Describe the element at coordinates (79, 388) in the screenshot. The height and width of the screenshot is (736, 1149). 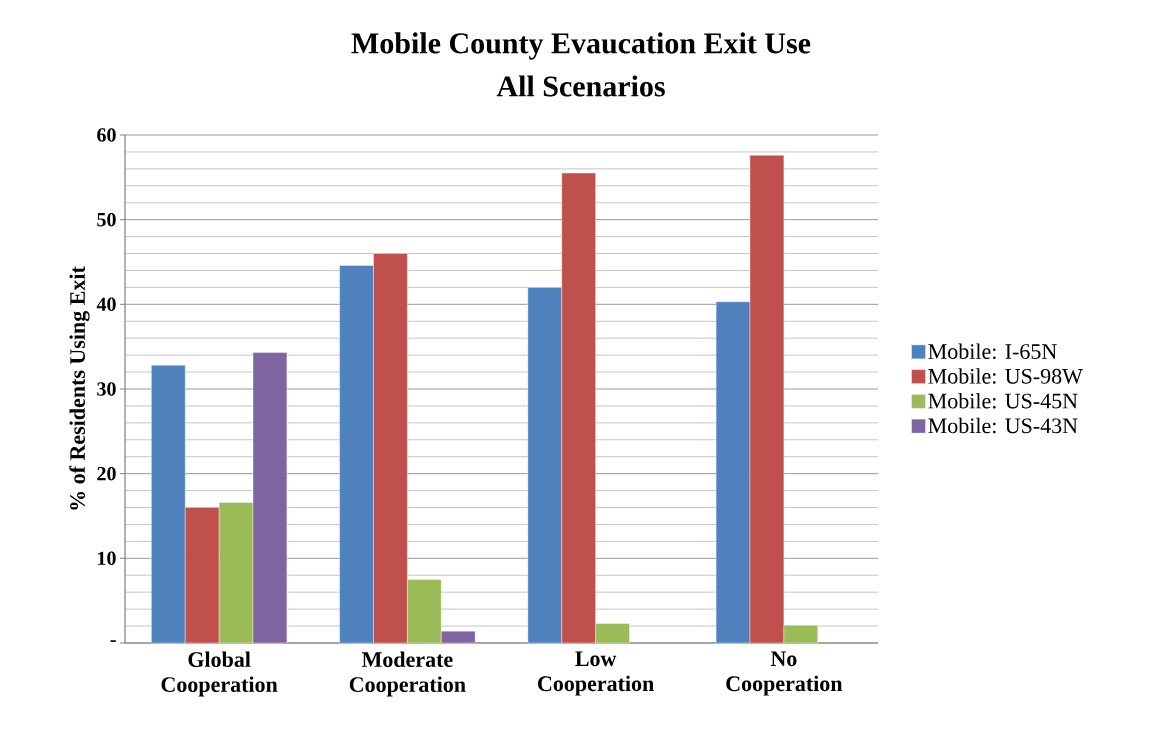
I see `y-axis-title: % of Residents Using Exit` at that location.